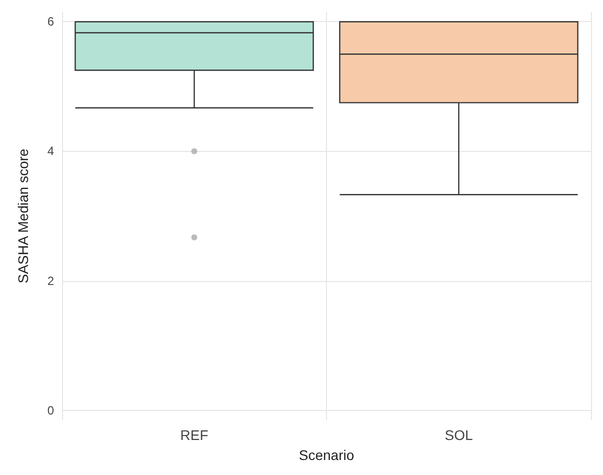 The image size is (603, 475). Describe the element at coordinates (326, 455) in the screenshot. I see `x-axis-title: Scenario` at that location.